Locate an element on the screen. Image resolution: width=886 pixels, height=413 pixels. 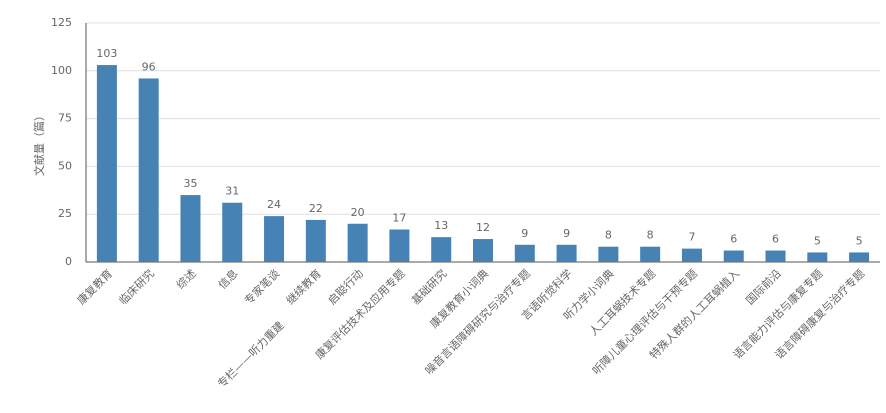
value-label: 12 is located at coordinates (483, 227).